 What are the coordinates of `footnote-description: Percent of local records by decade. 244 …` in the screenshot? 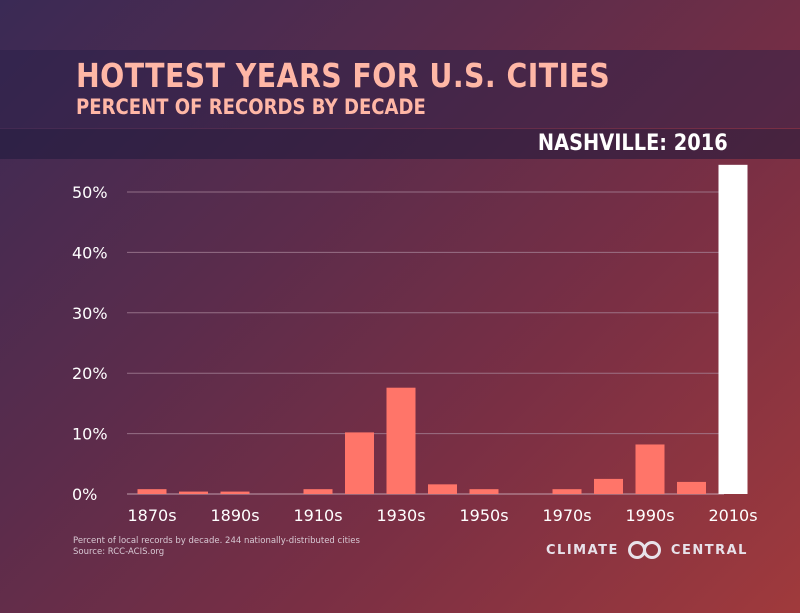 It's located at (216, 541).